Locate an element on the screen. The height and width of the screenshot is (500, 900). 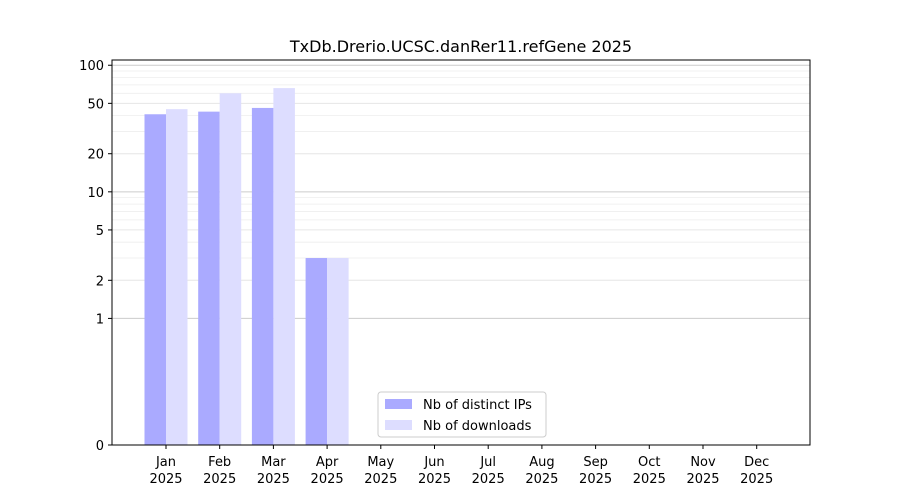
x-tick-label-month: Oct is located at coordinates (649, 462).